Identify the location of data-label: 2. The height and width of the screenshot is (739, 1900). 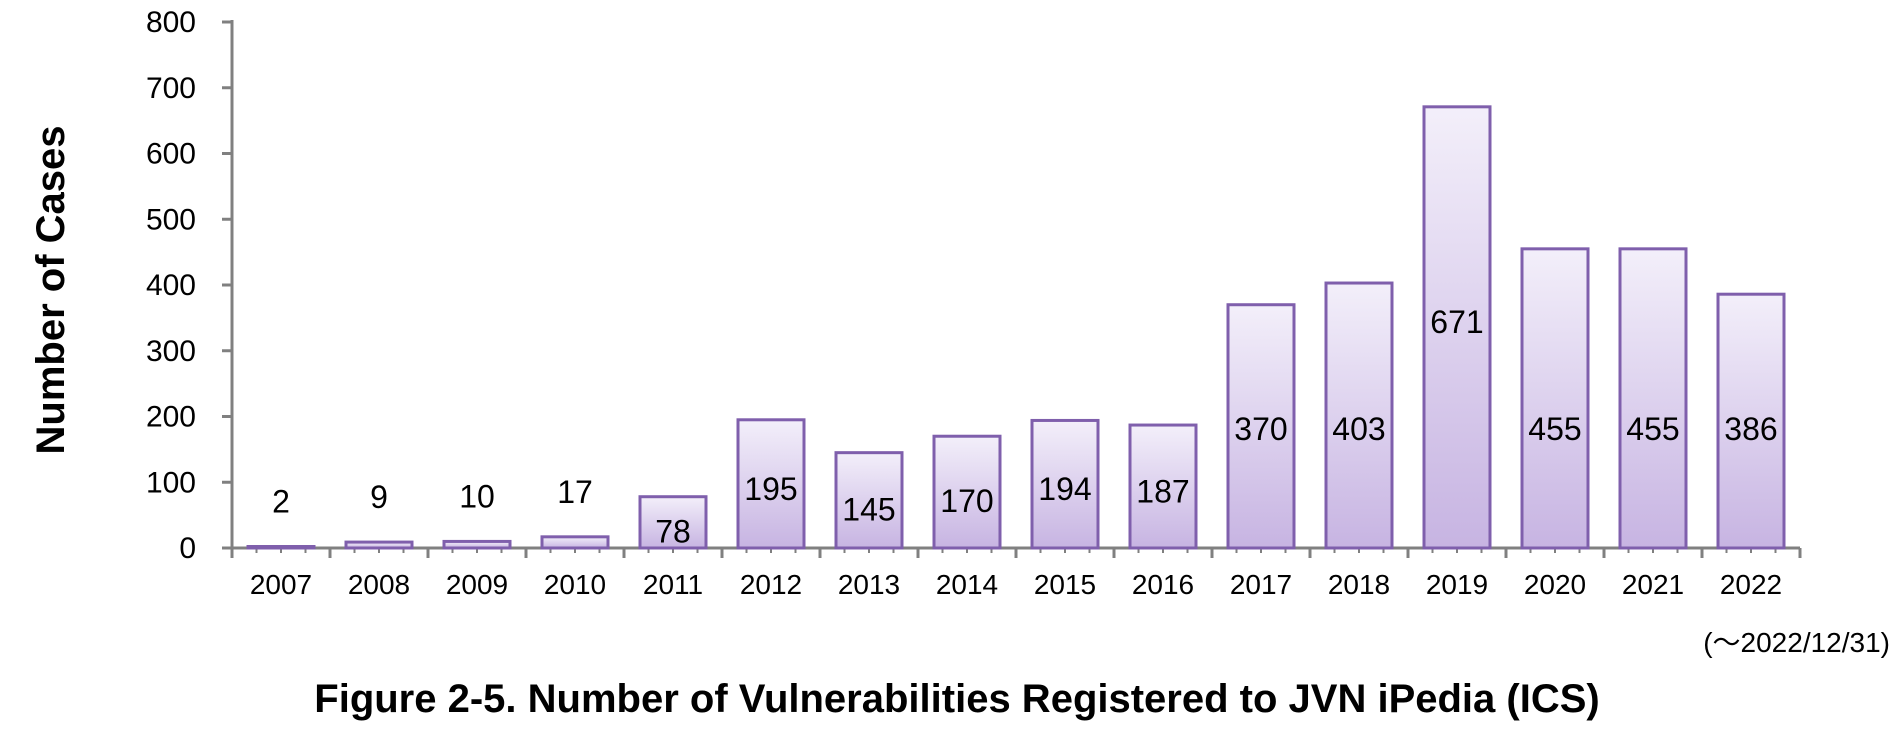
(281, 502).